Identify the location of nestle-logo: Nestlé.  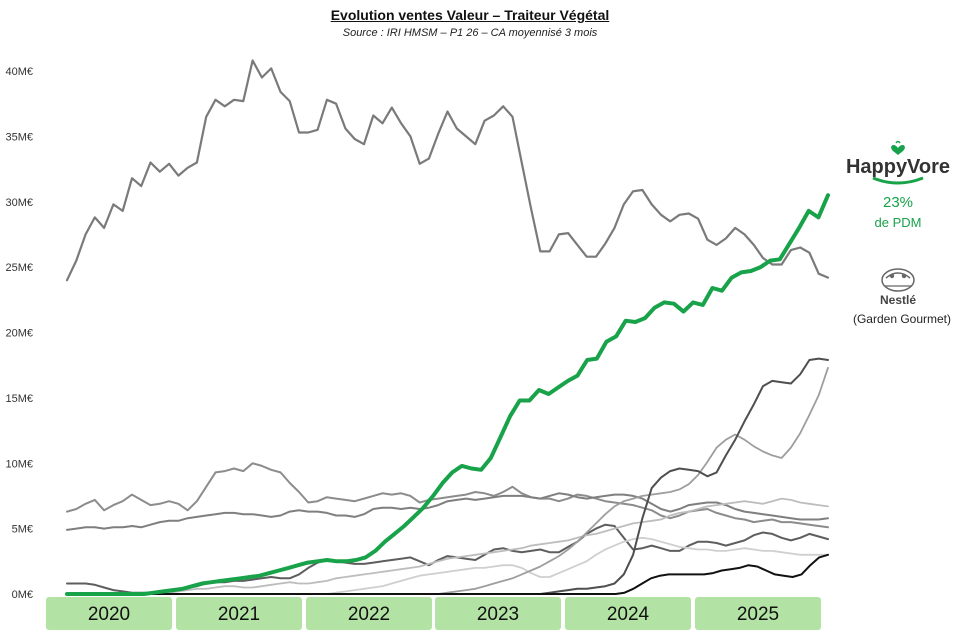
(898, 287).